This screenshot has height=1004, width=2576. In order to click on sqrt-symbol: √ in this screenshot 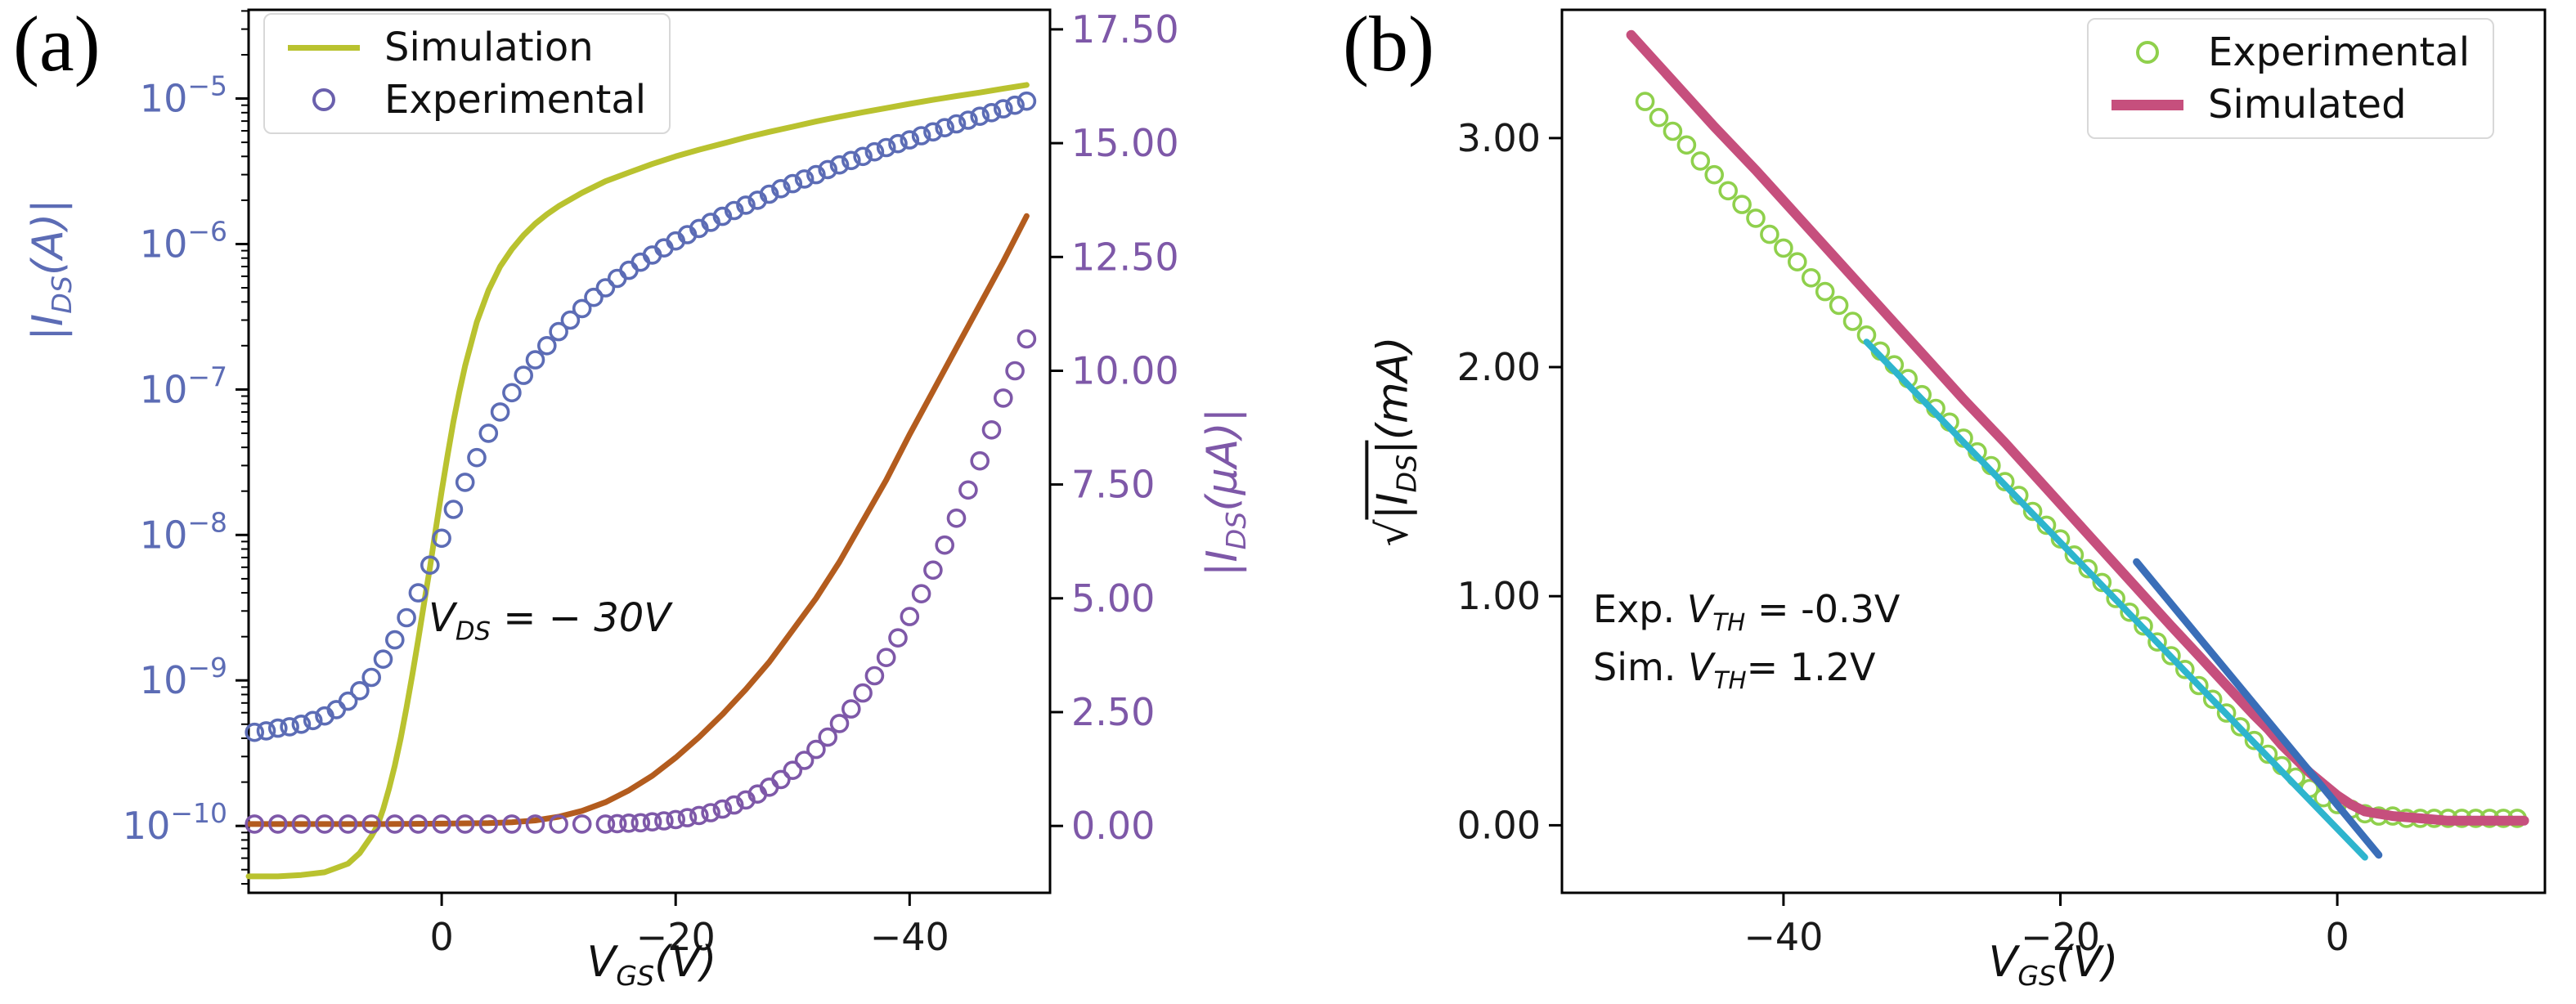, I will do `click(1393, 533)`.